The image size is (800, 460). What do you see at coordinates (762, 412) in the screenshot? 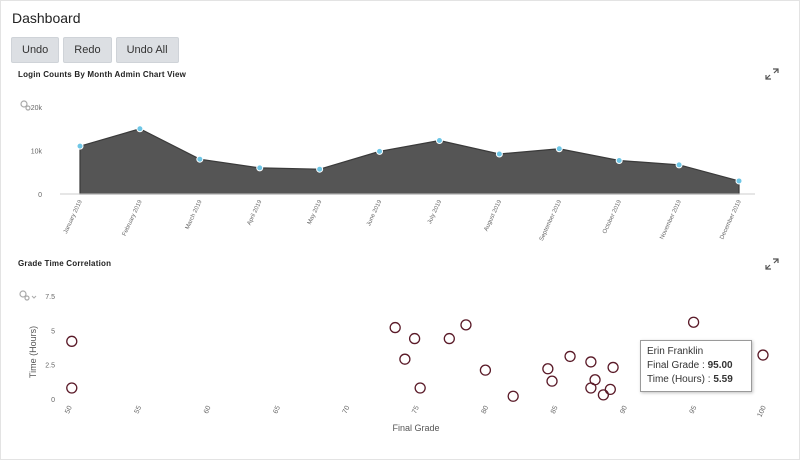
I see `x-tick-label: 100` at bounding box center [762, 412].